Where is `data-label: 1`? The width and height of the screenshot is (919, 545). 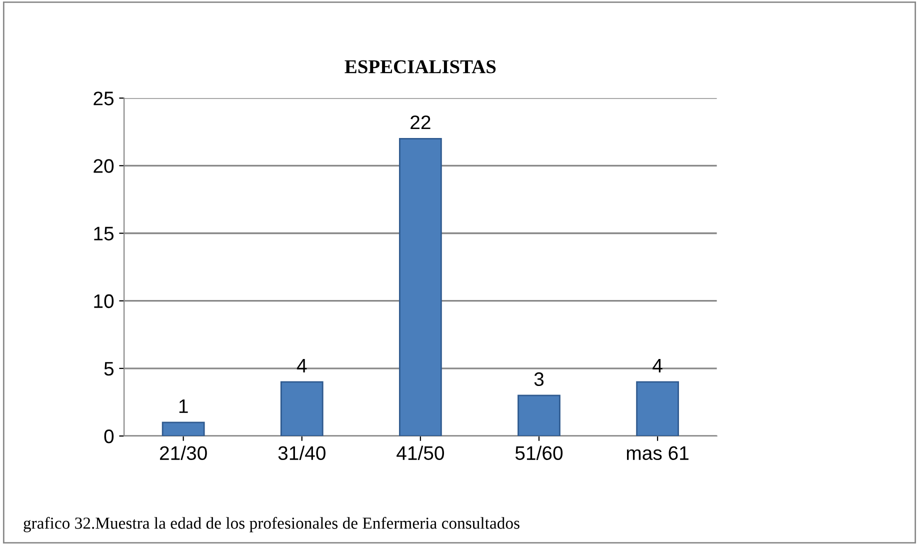 data-label: 1 is located at coordinates (183, 406).